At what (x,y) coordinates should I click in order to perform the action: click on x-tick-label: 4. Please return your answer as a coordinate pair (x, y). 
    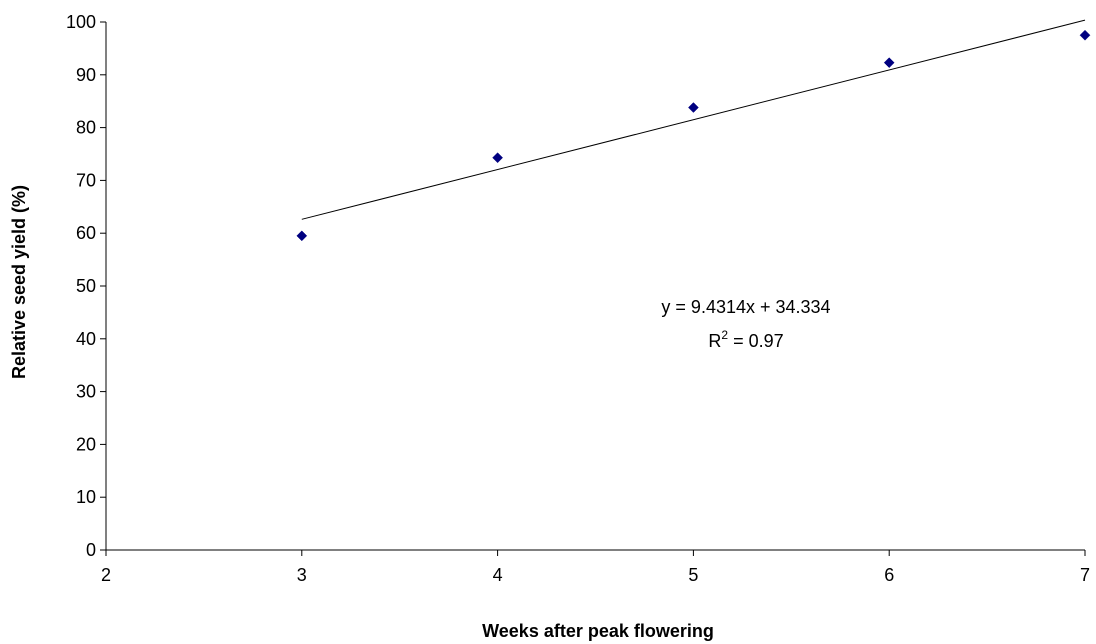
    Looking at the image, I should click on (498, 575).